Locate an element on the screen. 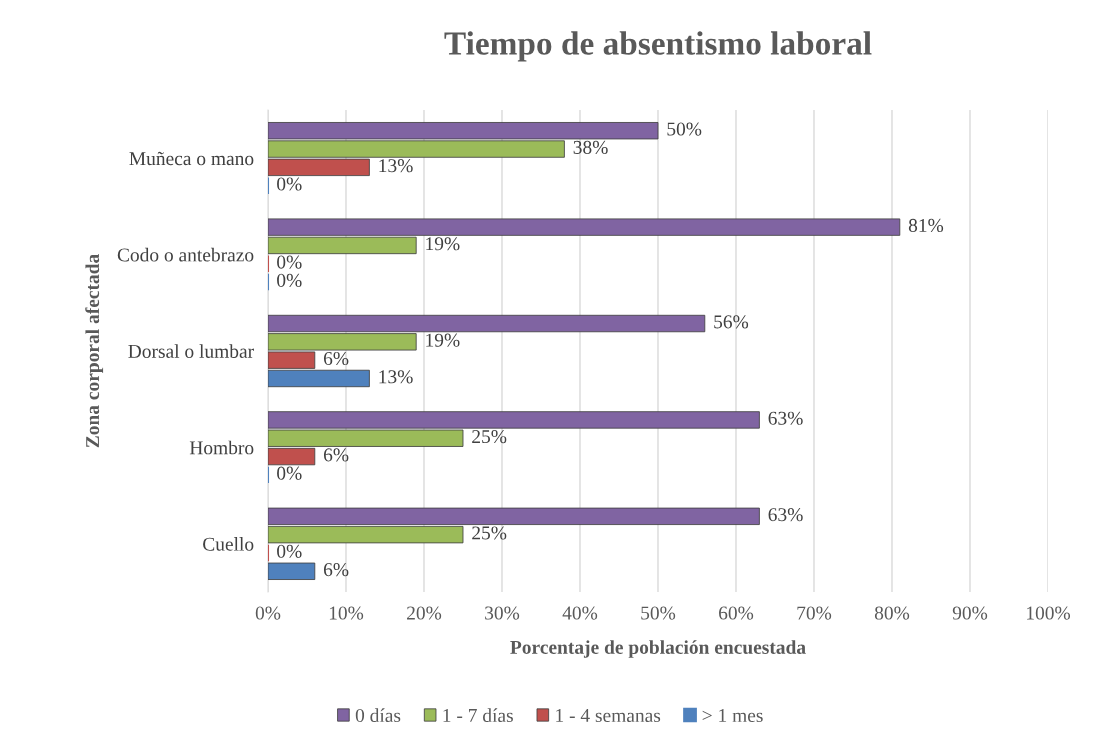  y-tick-label: Codo o antebrazo is located at coordinates (185, 254).